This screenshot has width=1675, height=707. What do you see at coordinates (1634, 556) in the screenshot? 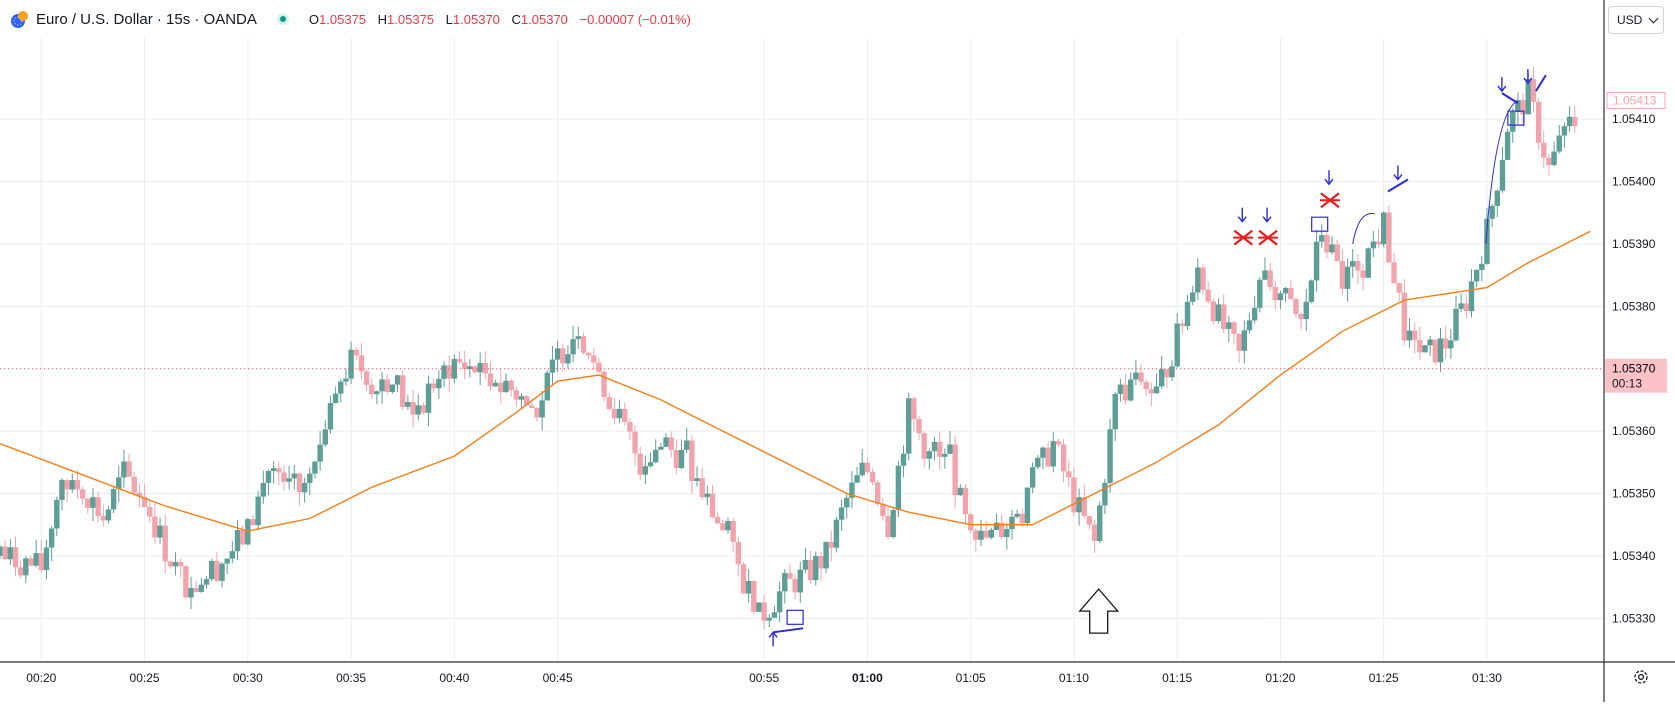
I see `price-axis-label: 1.05340` at bounding box center [1634, 556].